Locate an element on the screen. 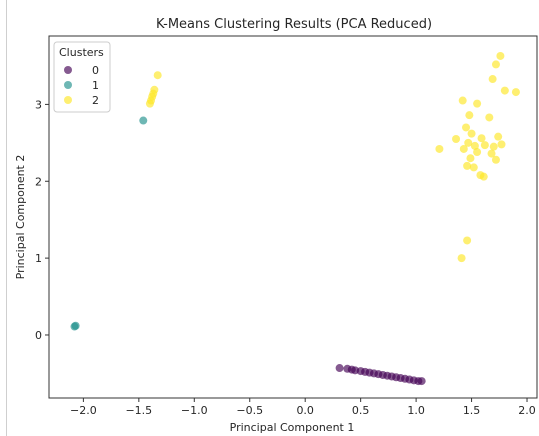 The height and width of the screenshot is (436, 539). legend-label-cluster-2: 2 is located at coordinates (95, 100).